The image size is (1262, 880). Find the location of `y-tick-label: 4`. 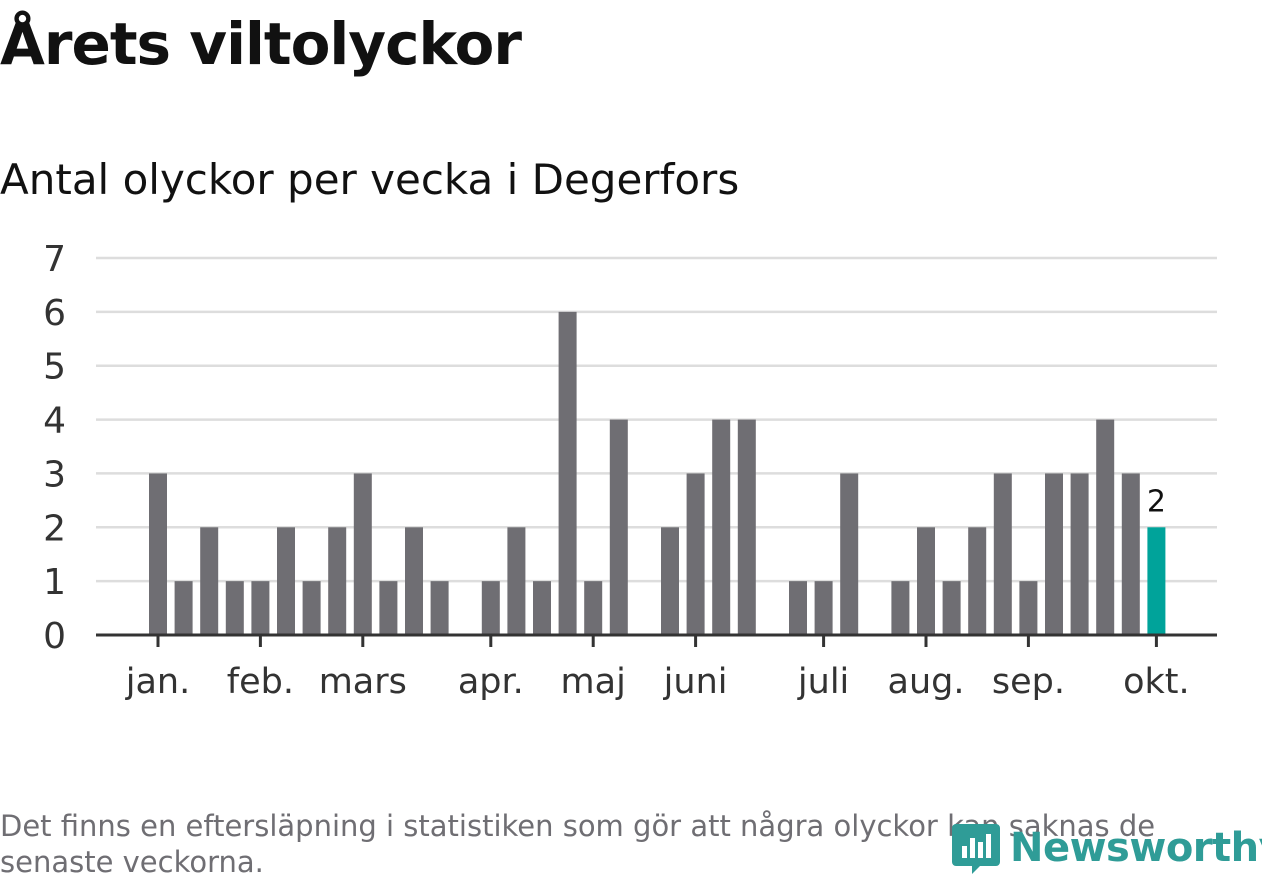

y-tick-label: 4 is located at coordinates (54, 421).